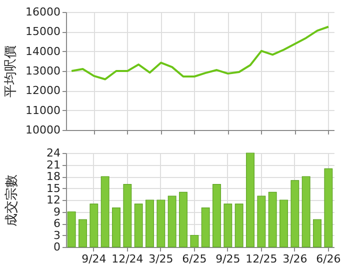  Describe the element at coordinates (43, 130) in the screenshot. I see `y-tick-label: 10000` at that location.